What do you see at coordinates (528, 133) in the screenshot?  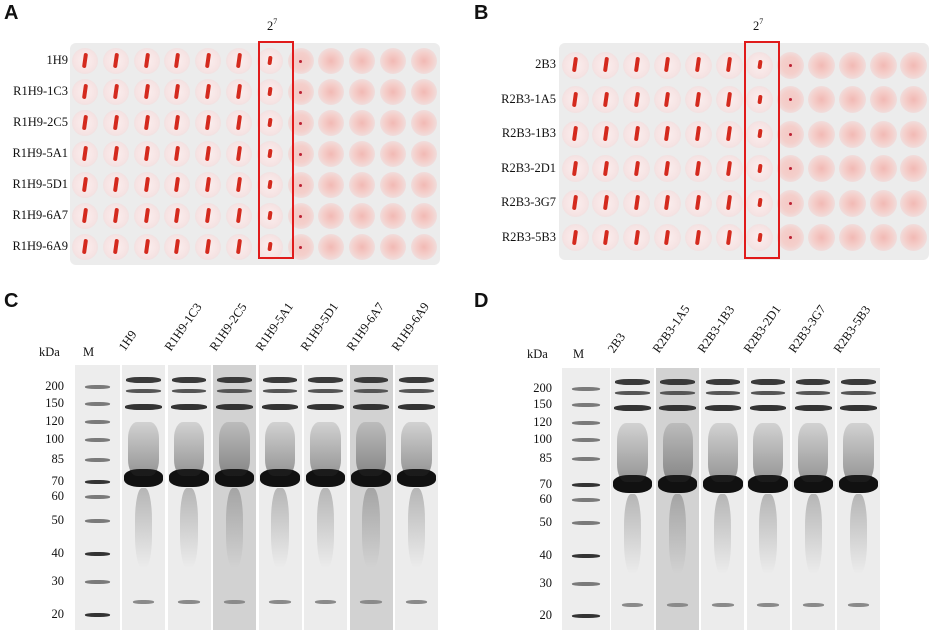 I see `row-label-b-2: R2B3-1B3` at bounding box center [528, 133].